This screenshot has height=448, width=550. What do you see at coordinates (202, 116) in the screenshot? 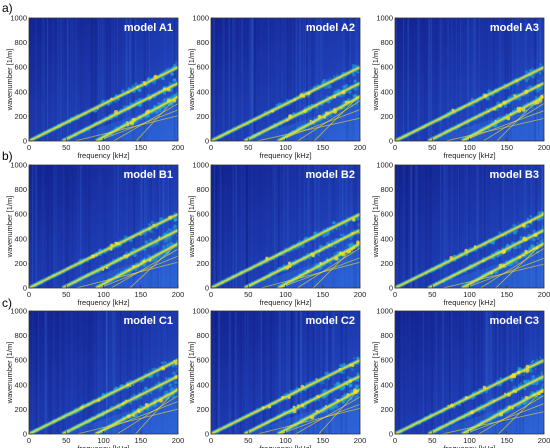
I see `y-tick-label: 200` at bounding box center [202, 116].